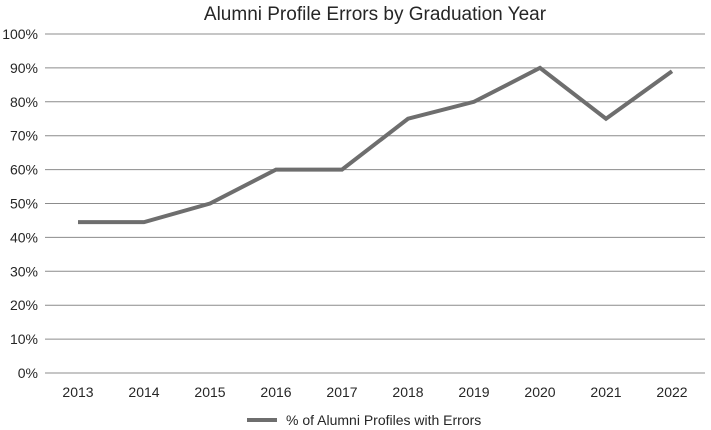 The height and width of the screenshot is (430, 711). Describe the element at coordinates (143, 392) in the screenshot. I see `x-tick-label: 2014` at that location.